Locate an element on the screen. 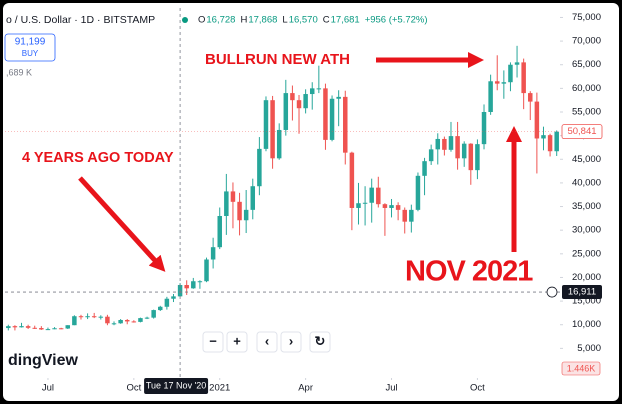 This screenshot has height=404, width=622. toolbar-button-label: ↻ is located at coordinates (320, 340).